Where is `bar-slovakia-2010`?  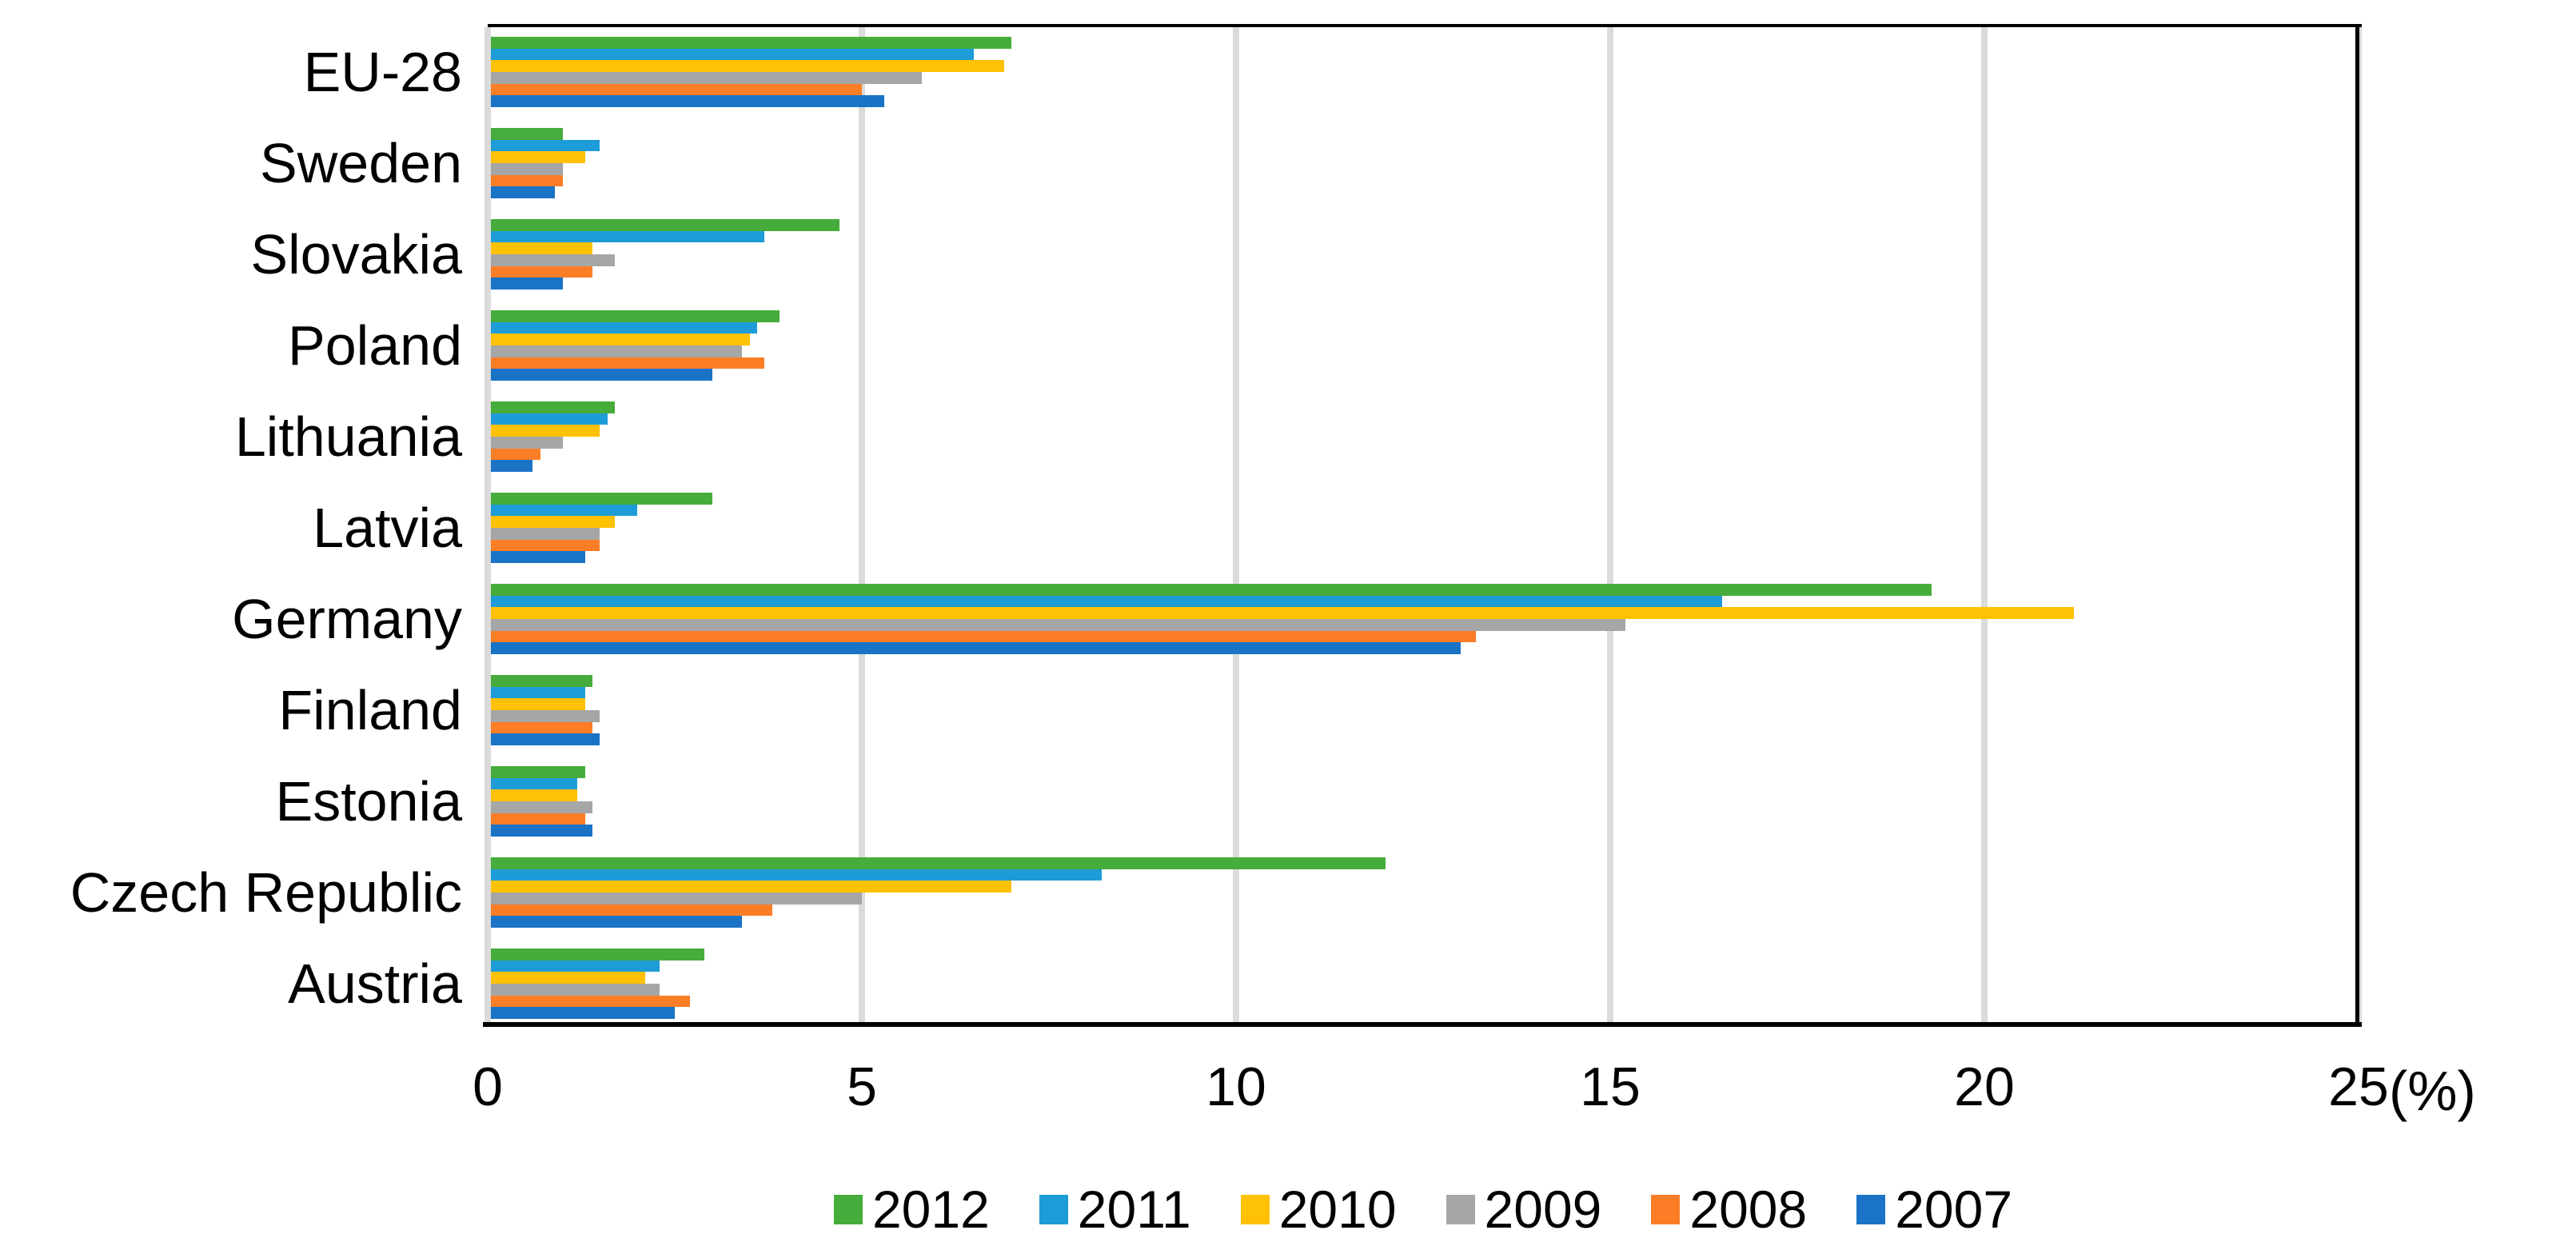 bar-slovakia-2010 is located at coordinates (542, 249).